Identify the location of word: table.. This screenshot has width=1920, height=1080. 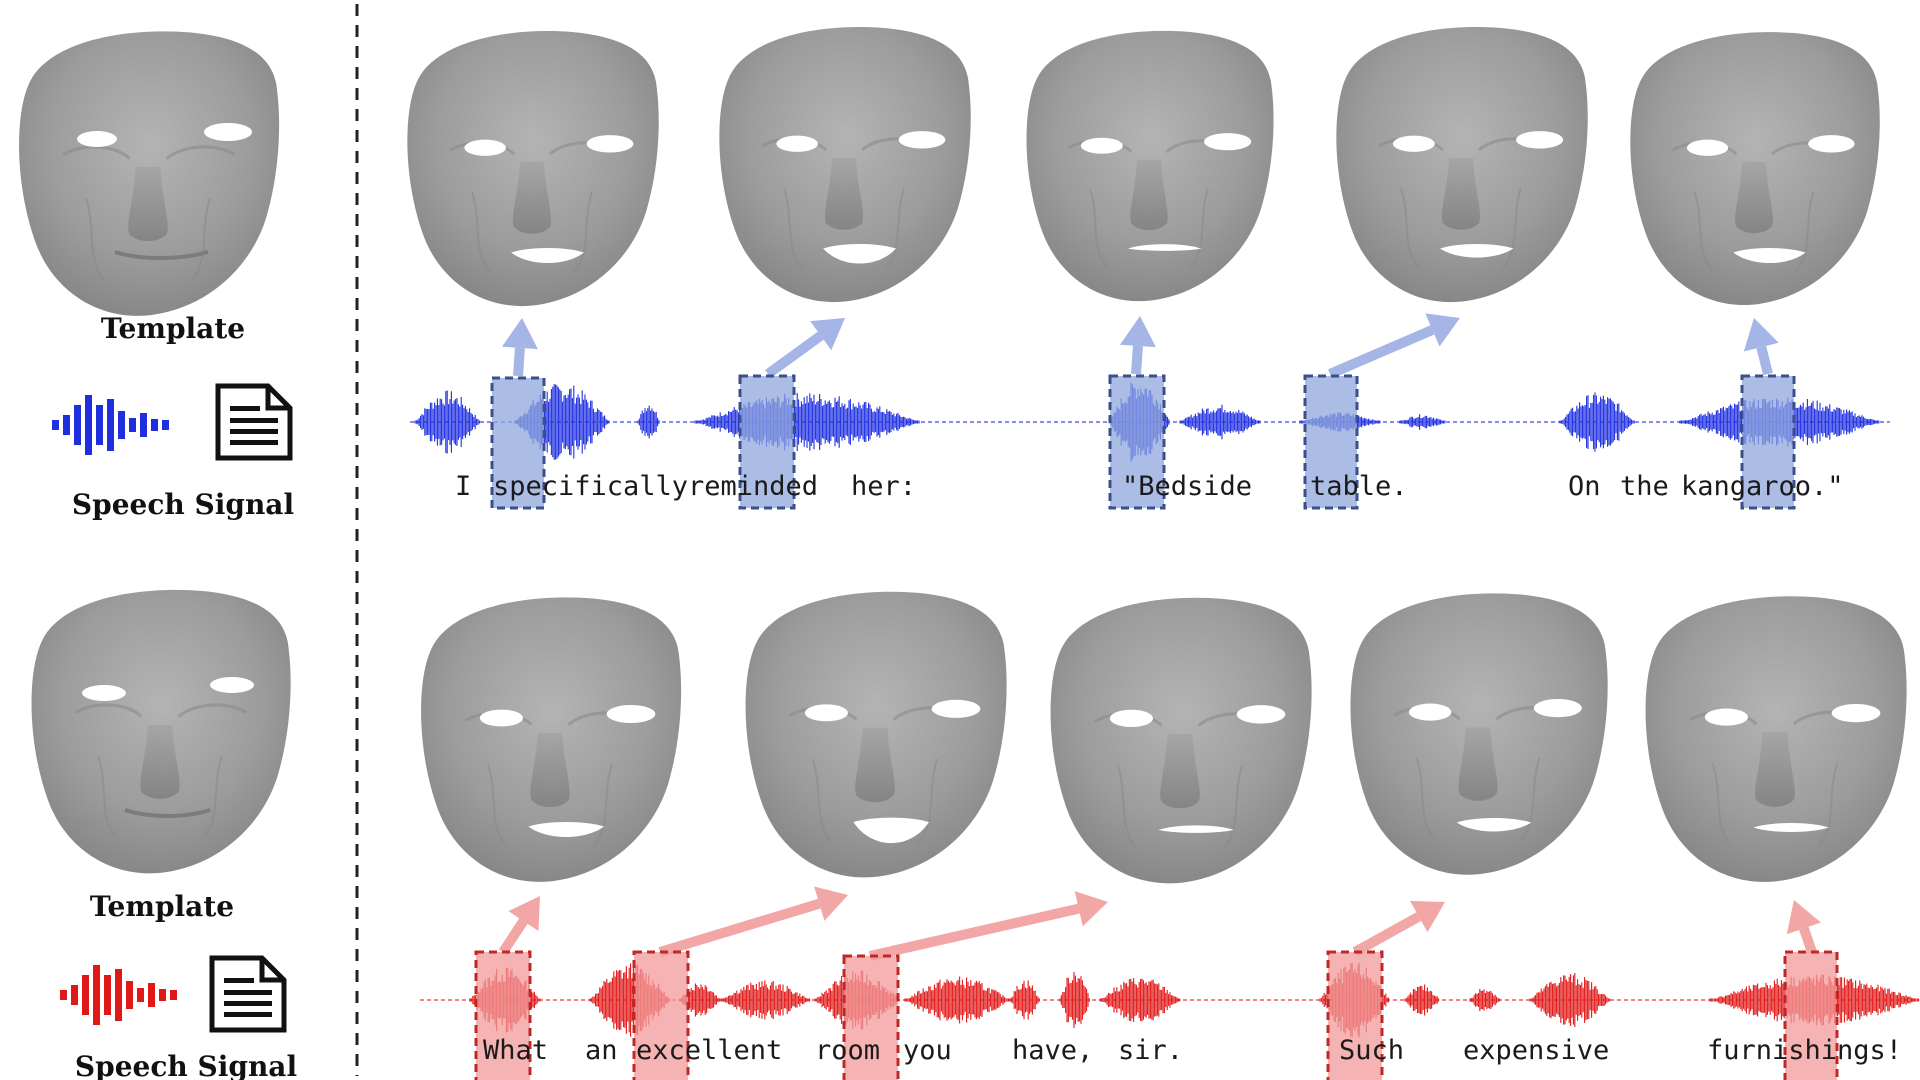
(1359, 486).